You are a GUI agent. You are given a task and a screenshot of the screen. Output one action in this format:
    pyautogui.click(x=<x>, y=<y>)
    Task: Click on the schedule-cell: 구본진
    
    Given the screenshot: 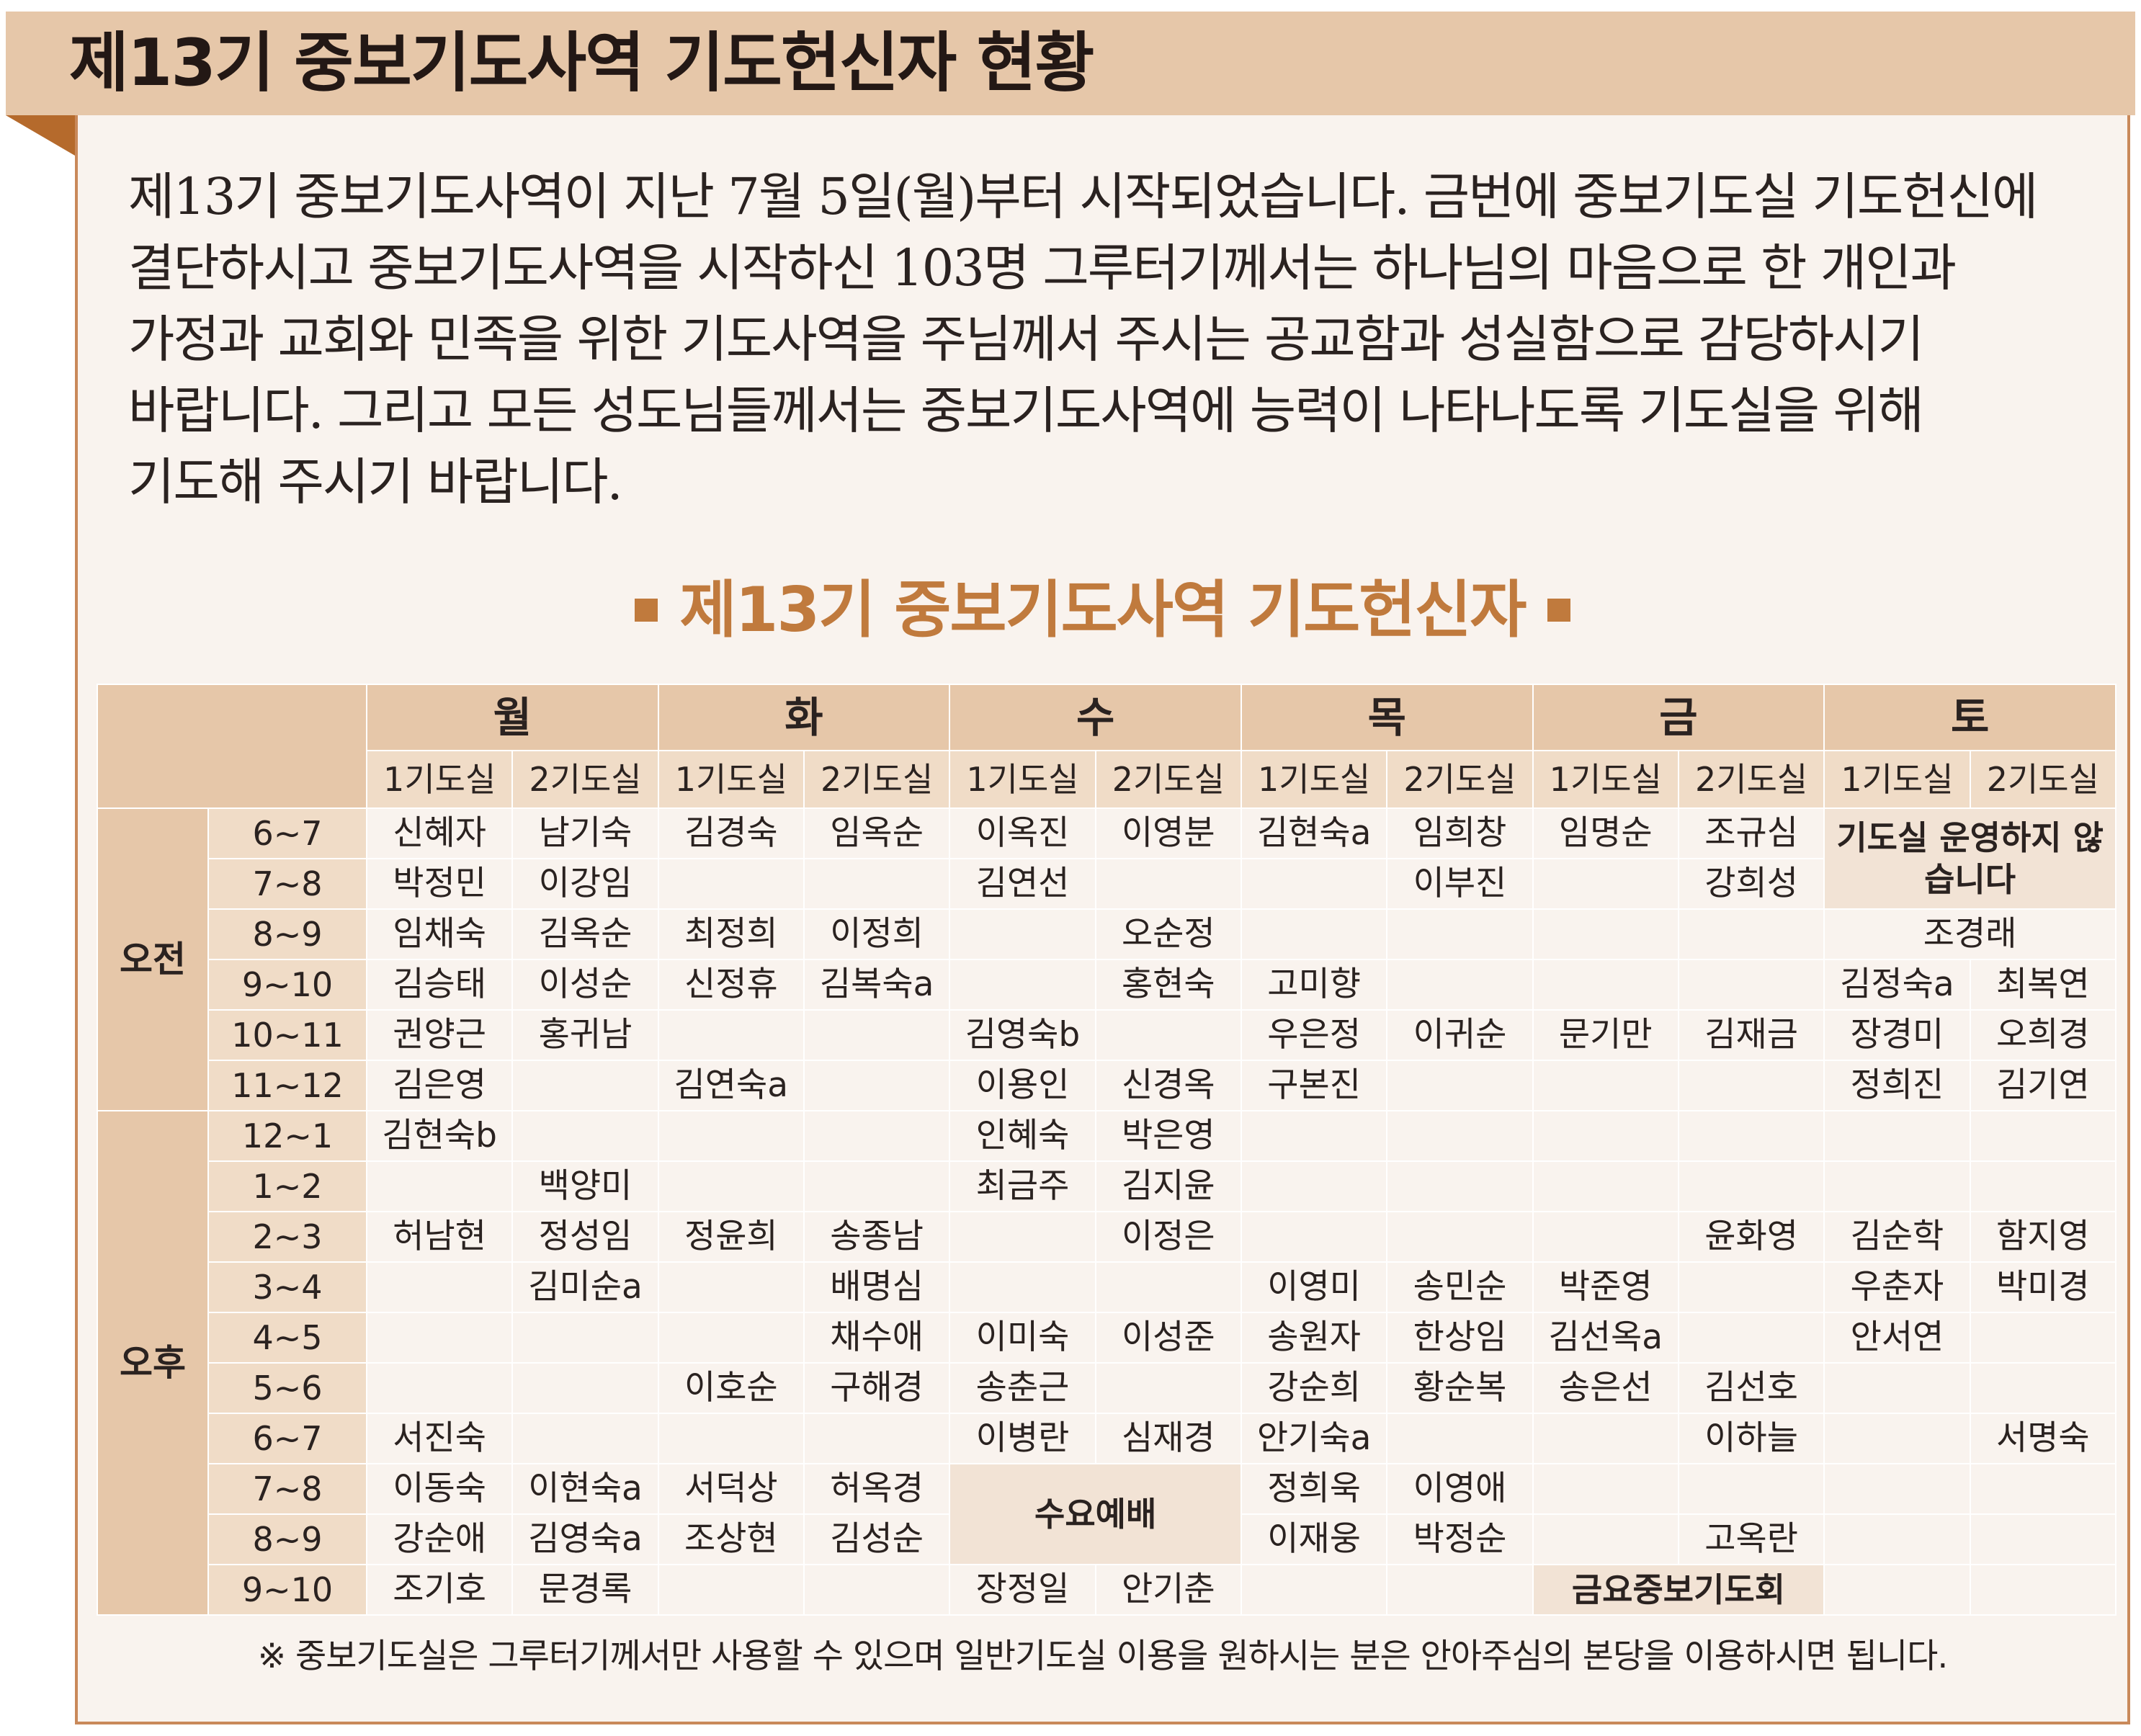 What is the action you would take?
    pyautogui.click(x=1314, y=1085)
    